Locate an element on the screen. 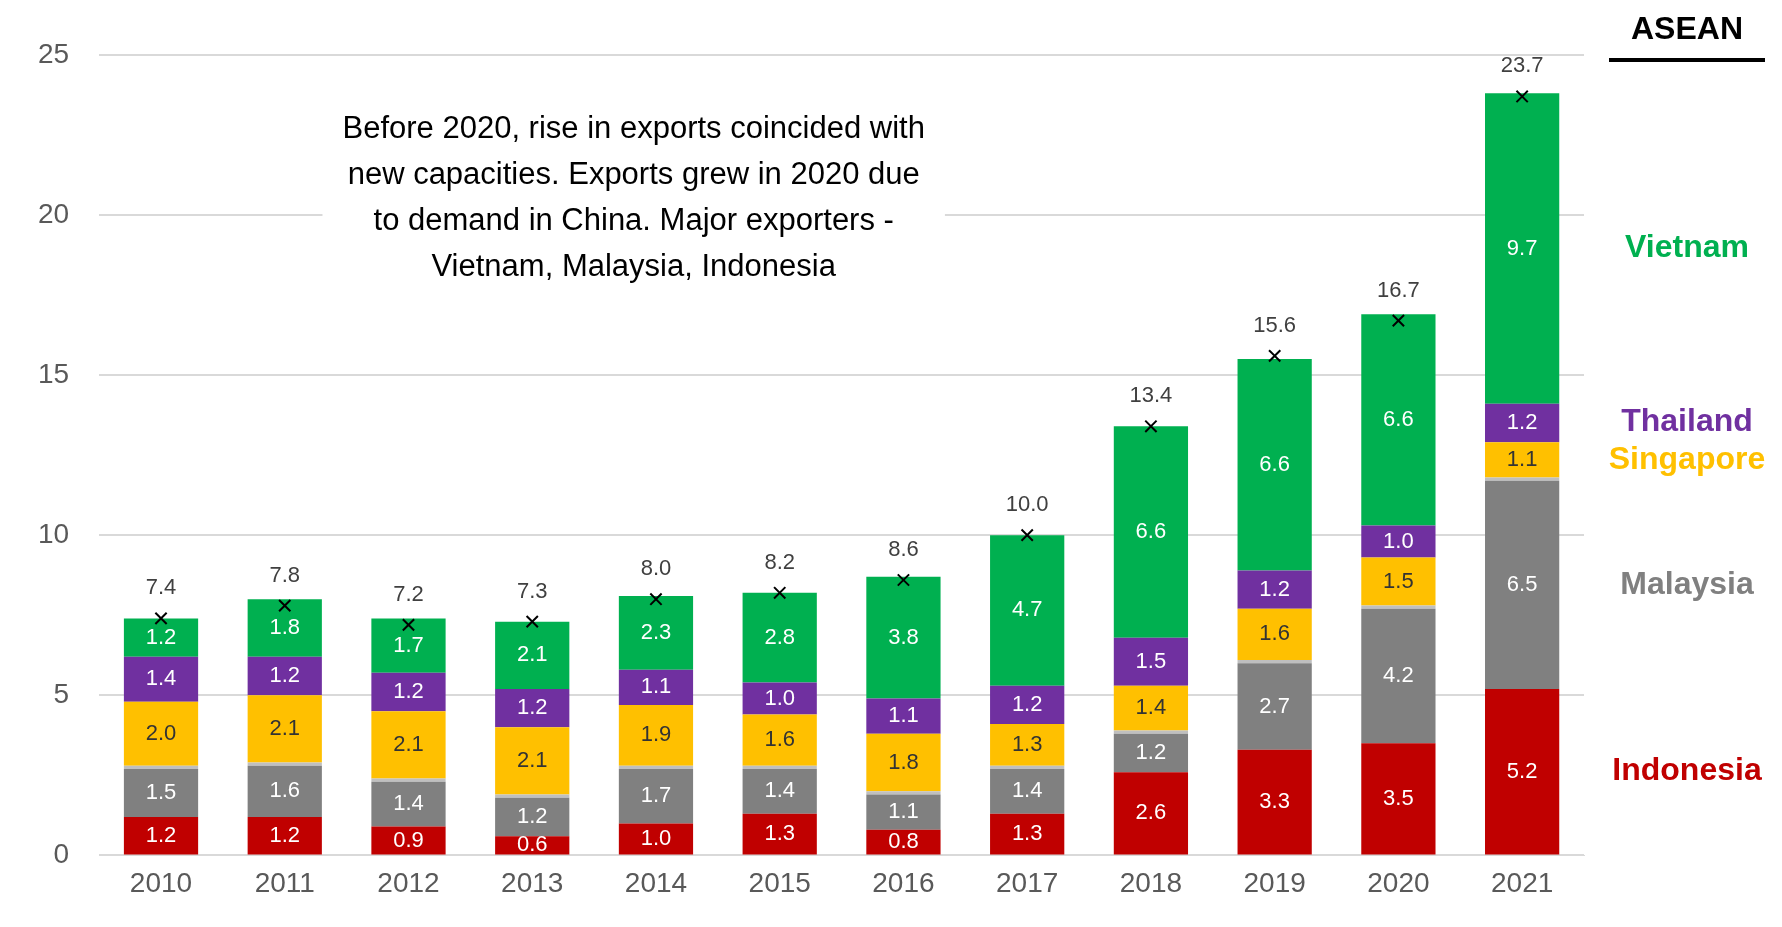 This screenshot has width=1782, height=927. data-label: 3.3 is located at coordinates (1274, 801).